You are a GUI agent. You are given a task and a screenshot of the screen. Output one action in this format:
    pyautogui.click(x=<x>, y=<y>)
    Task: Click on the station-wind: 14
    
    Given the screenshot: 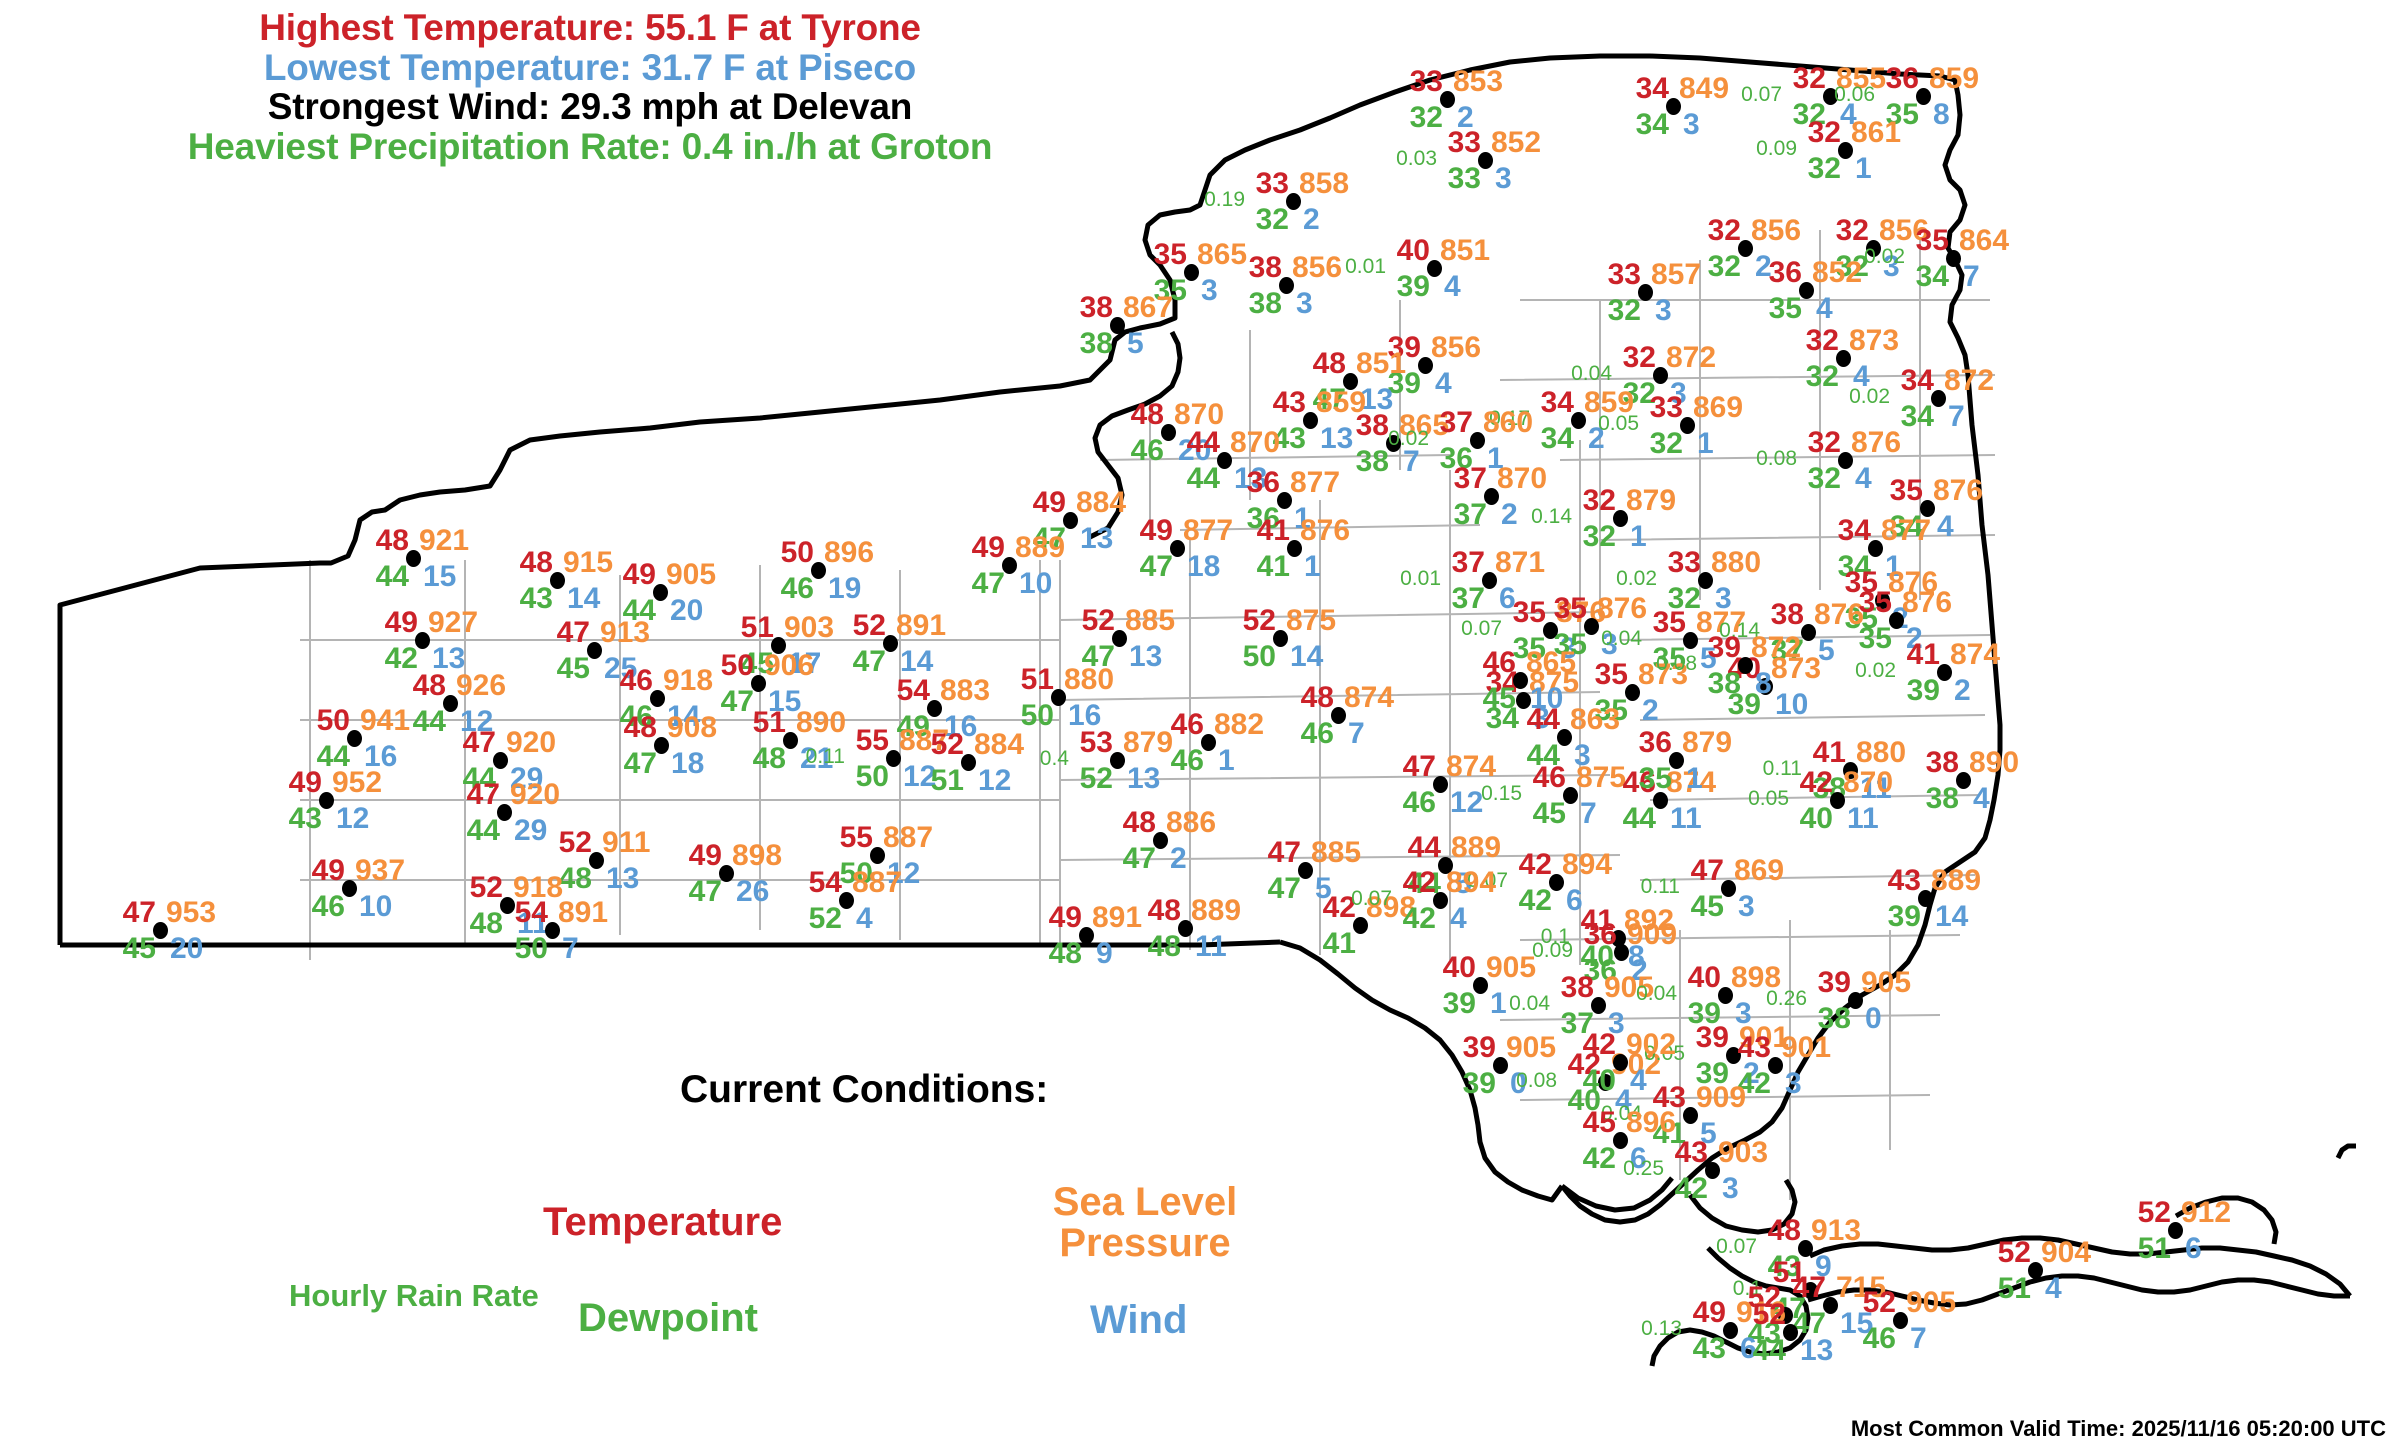 What is the action you would take?
    pyautogui.click(x=584, y=598)
    